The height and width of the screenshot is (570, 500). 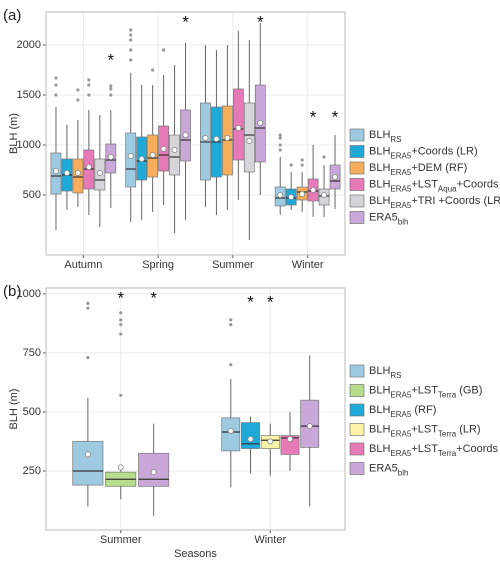 What do you see at coordinates (444, 151) in the screenshot?
I see `legend-label-part: +Coords (LR)` at bounding box center [444, 151].